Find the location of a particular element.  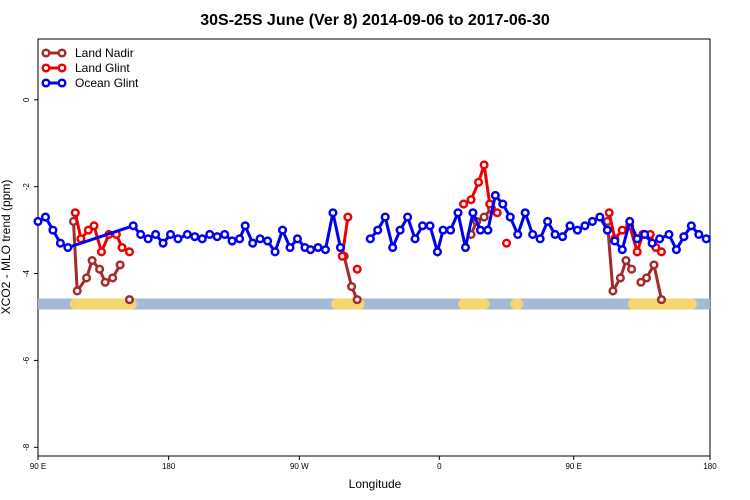

series-ocean-glint is located at coordinates (372, 224).